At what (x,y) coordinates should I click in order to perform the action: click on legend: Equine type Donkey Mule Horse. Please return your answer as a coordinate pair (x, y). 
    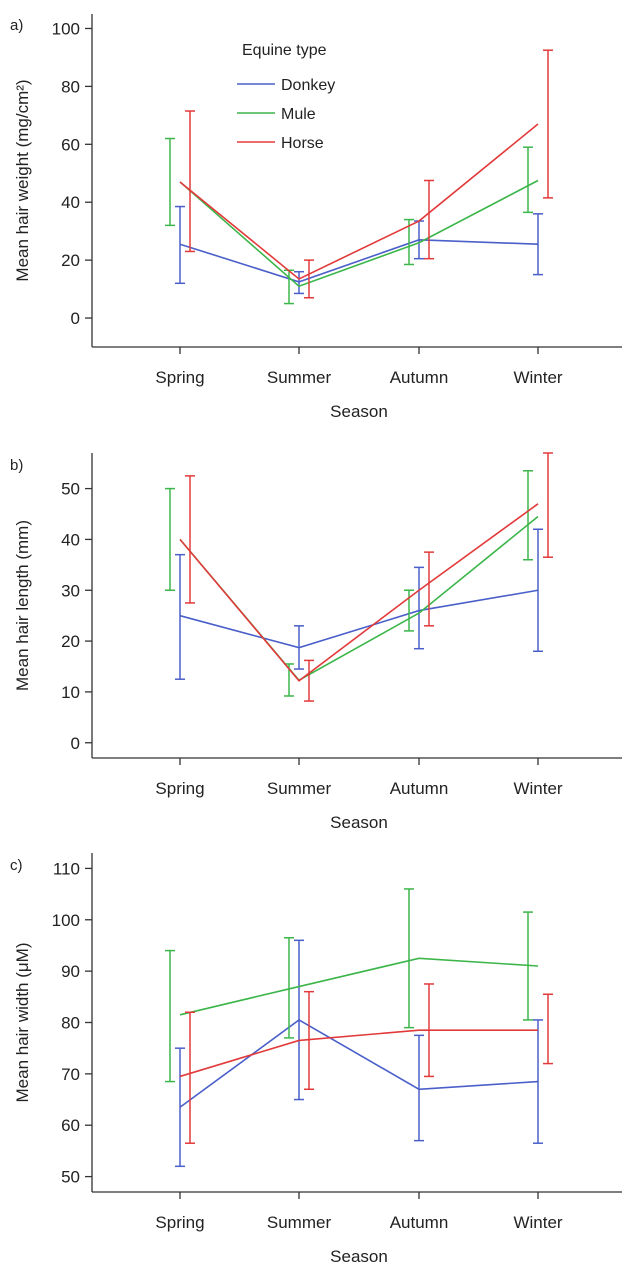
    Looking at the image, I should click on (286, 97).